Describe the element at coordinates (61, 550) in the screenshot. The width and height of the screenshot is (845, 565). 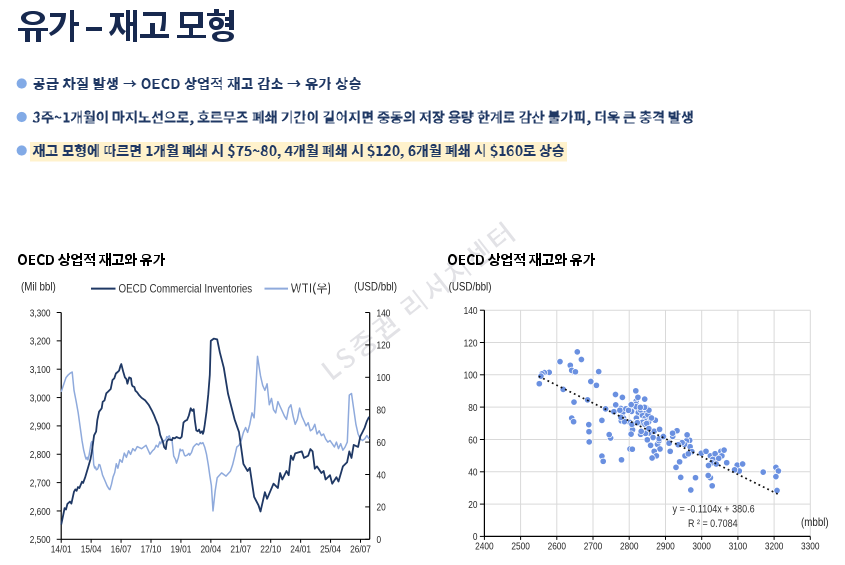
I see `svg-text: 14/01` at that location.